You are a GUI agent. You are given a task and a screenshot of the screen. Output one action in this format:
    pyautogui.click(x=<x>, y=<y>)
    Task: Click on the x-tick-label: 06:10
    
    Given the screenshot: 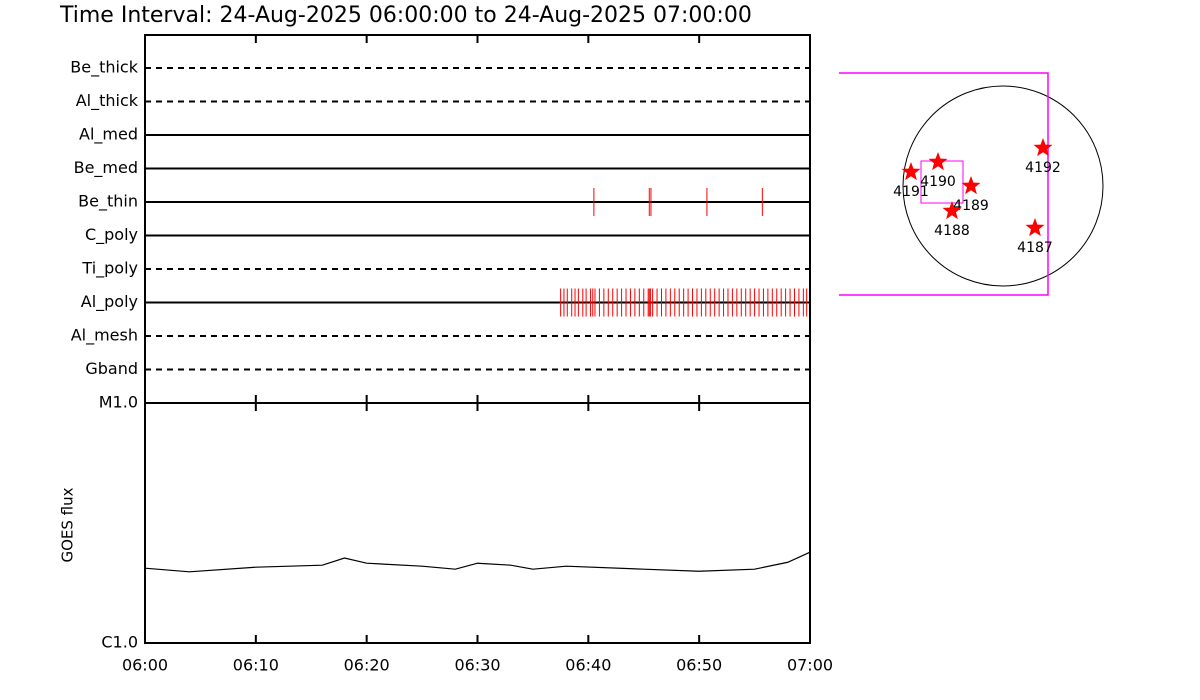 What is the action you would take?
    pyautogui.click(x=256, y=665)
    